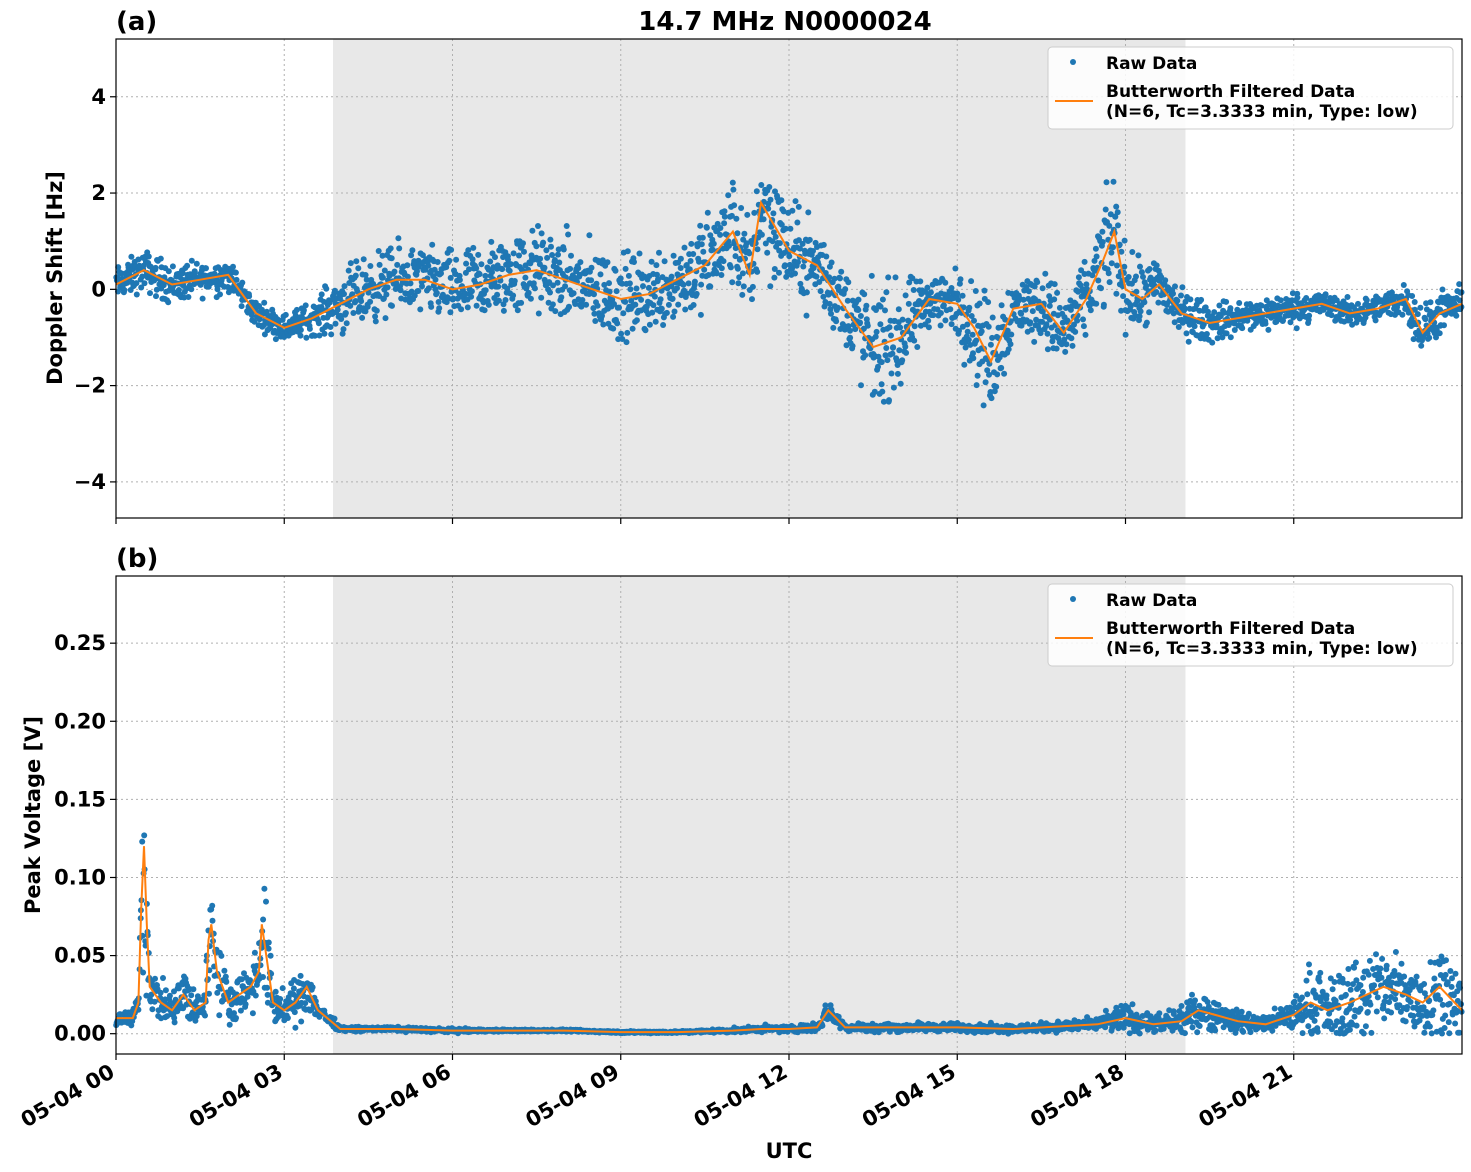  What do you see at coordinates (137, 559) in the screenshot?
I see `panel-b-label: (b)` at bounding box center [137, 559].